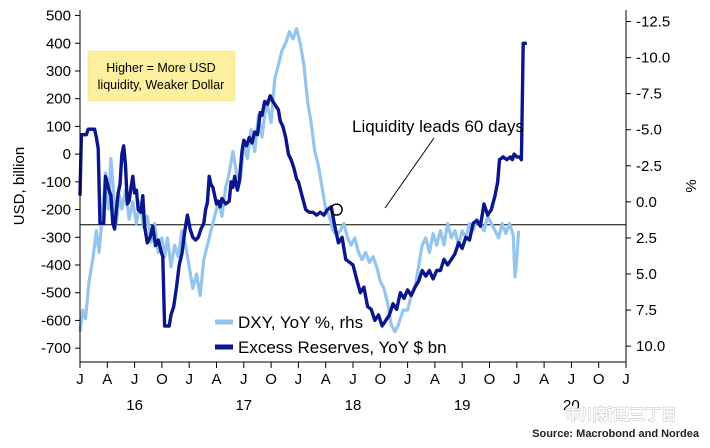  I want to click on left-tick-label: -600, so click(56, 320).